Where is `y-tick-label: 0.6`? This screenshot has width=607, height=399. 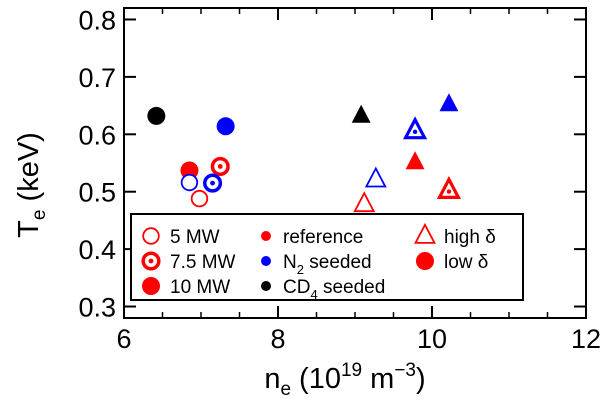
y-tick-label: 0.6 is located at coordinates (97, 135).